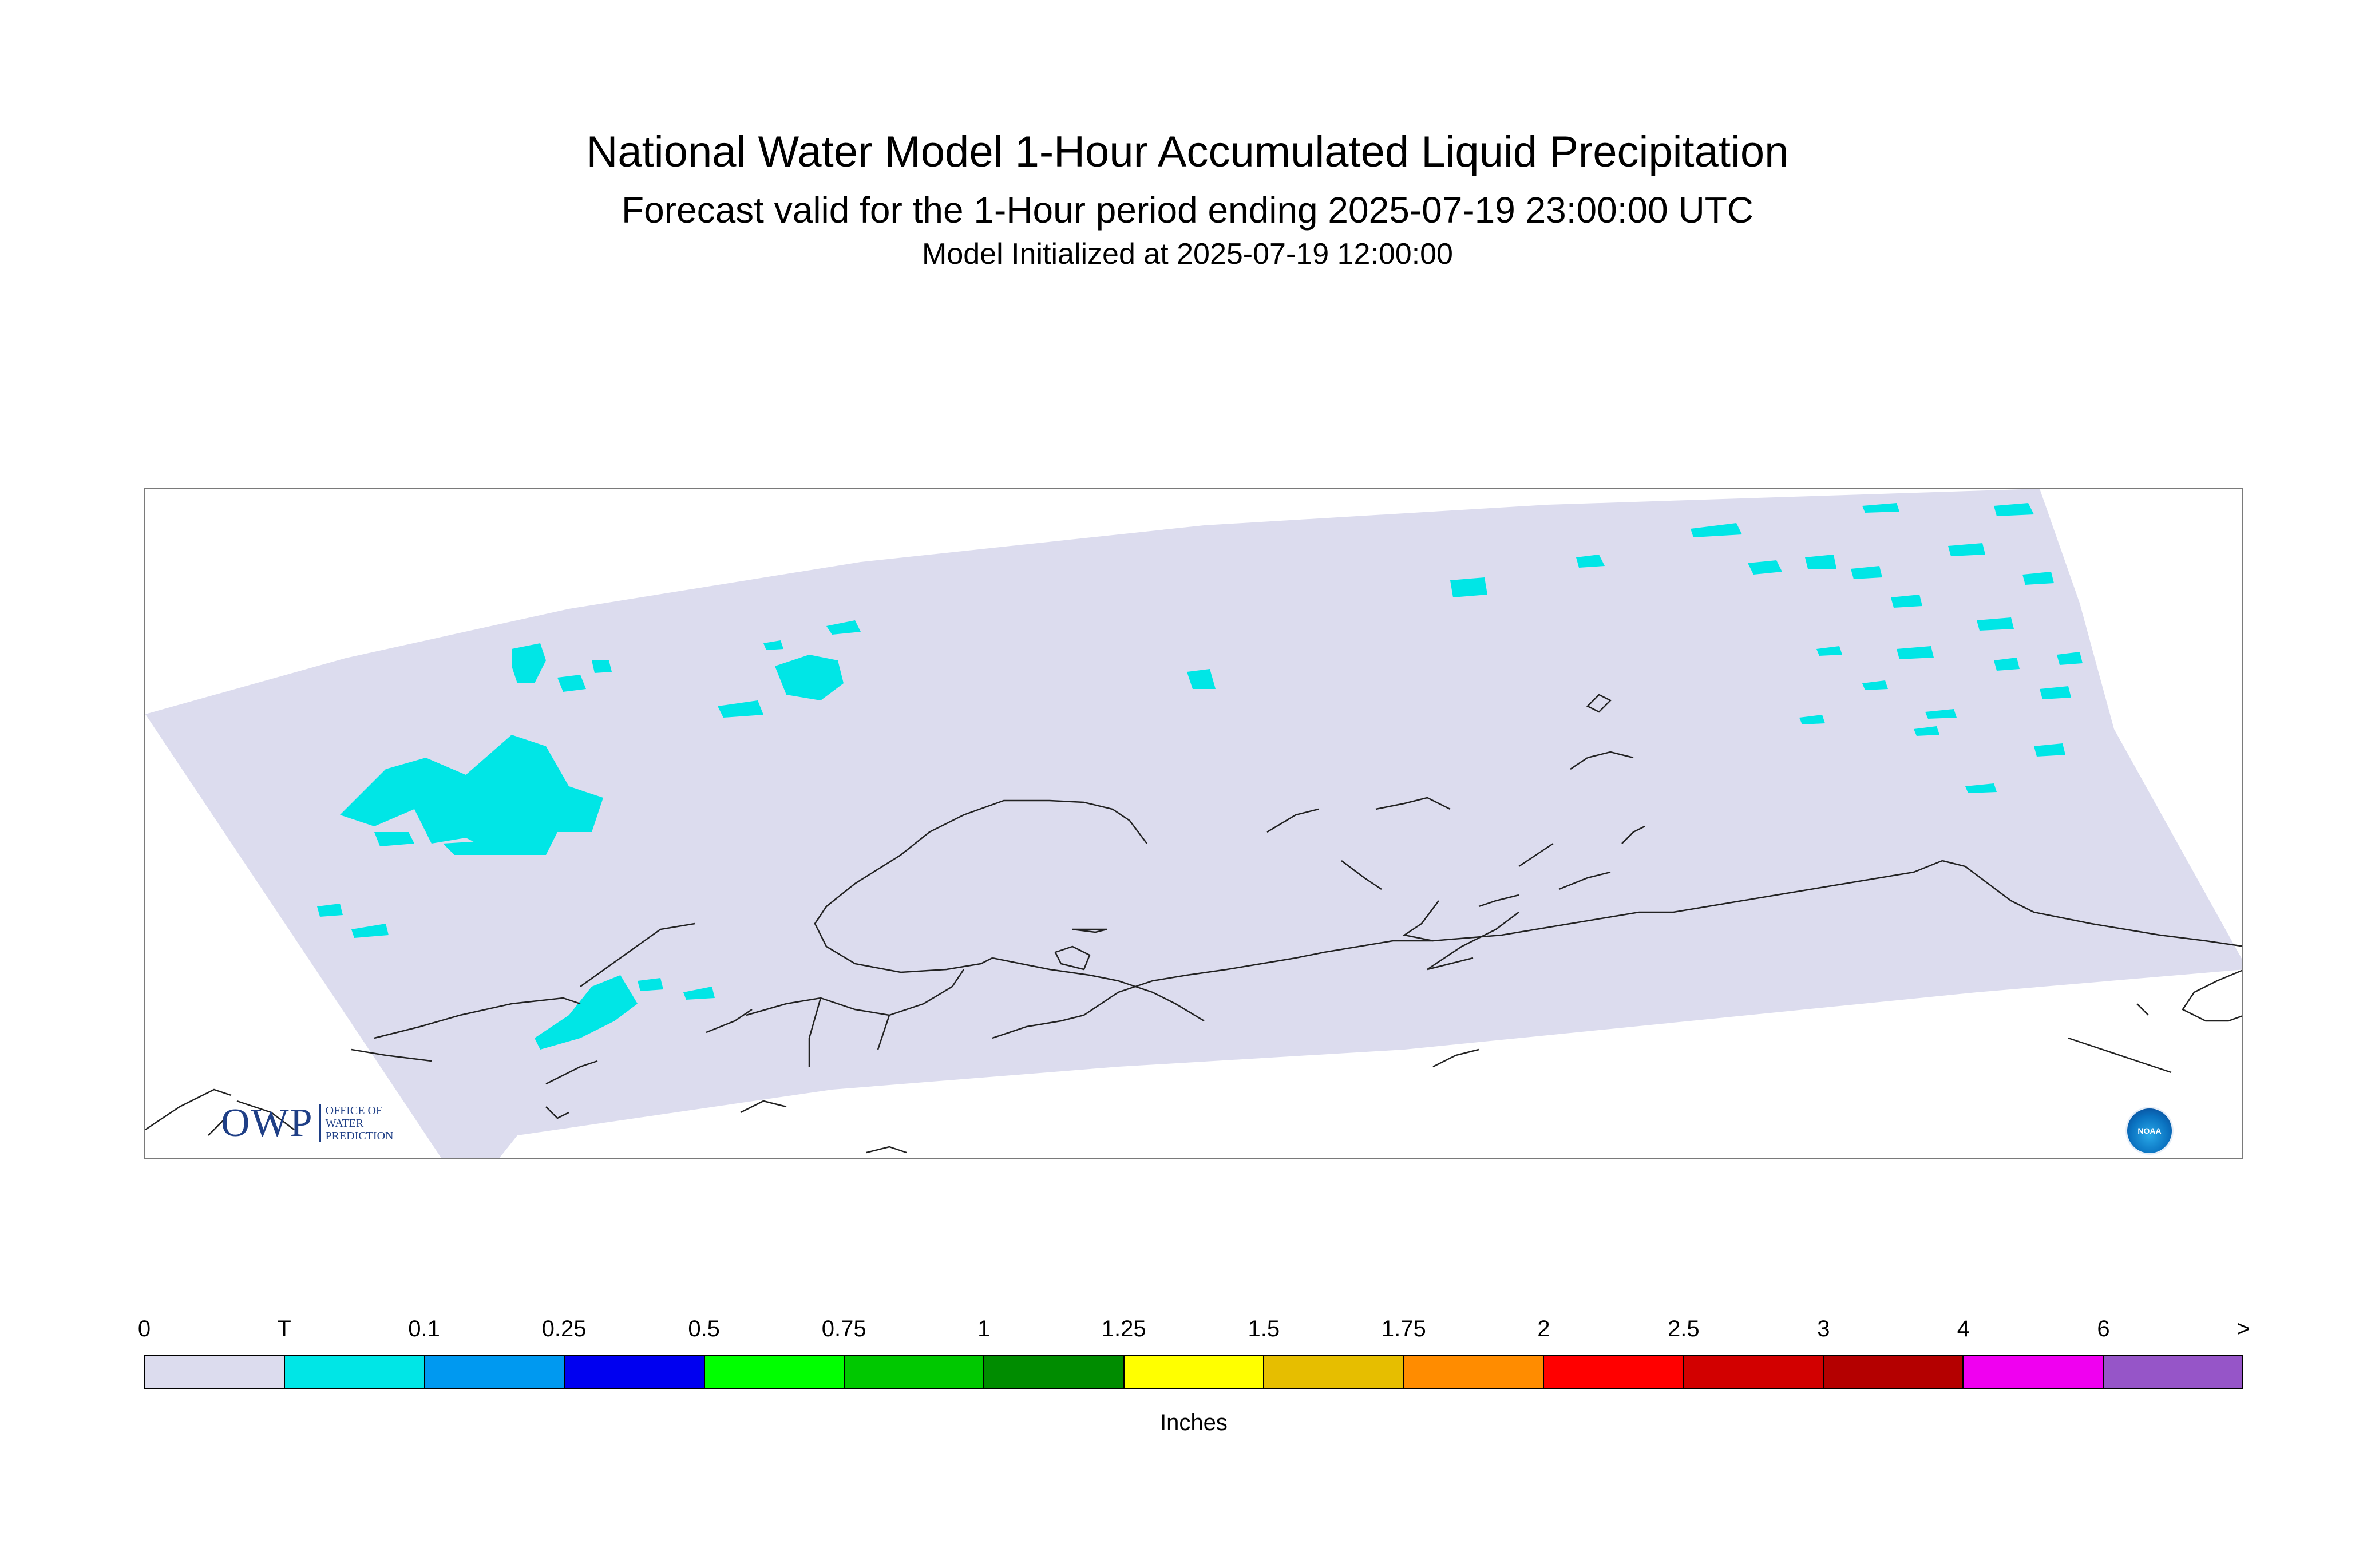 This screenshot has width=2375, height=1568. What do you see at coordinates (1964, 1328) in the screenshot?
I see `legend-tick-label: 4` at bounding box center [1964, 1328].